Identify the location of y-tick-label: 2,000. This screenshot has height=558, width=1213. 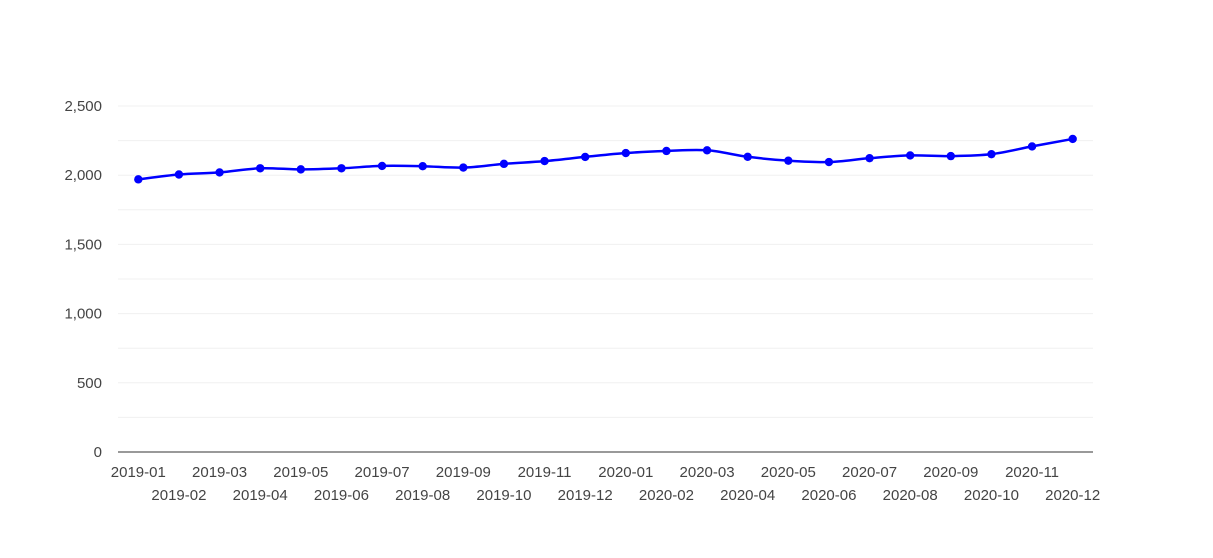
(83, 175).